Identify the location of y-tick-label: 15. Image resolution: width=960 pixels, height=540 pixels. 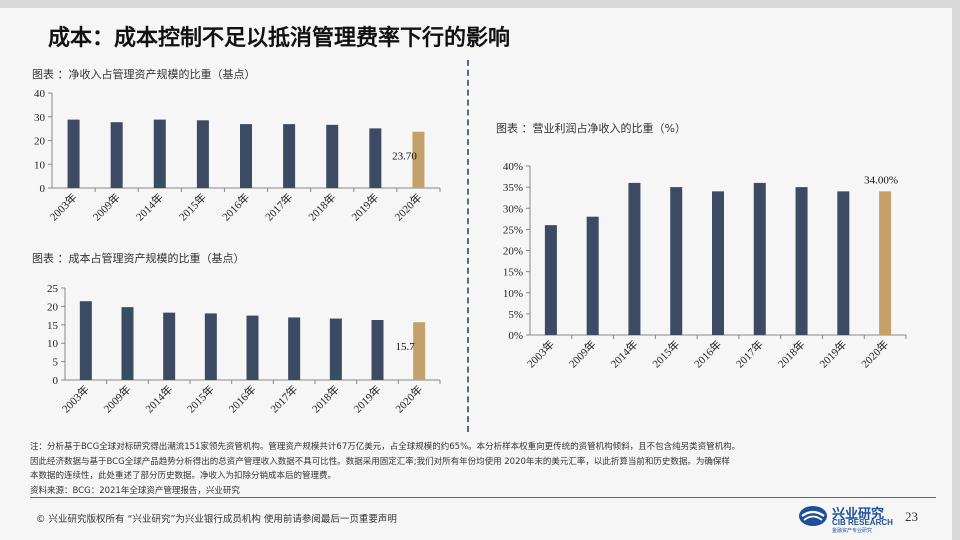
(53, 326).